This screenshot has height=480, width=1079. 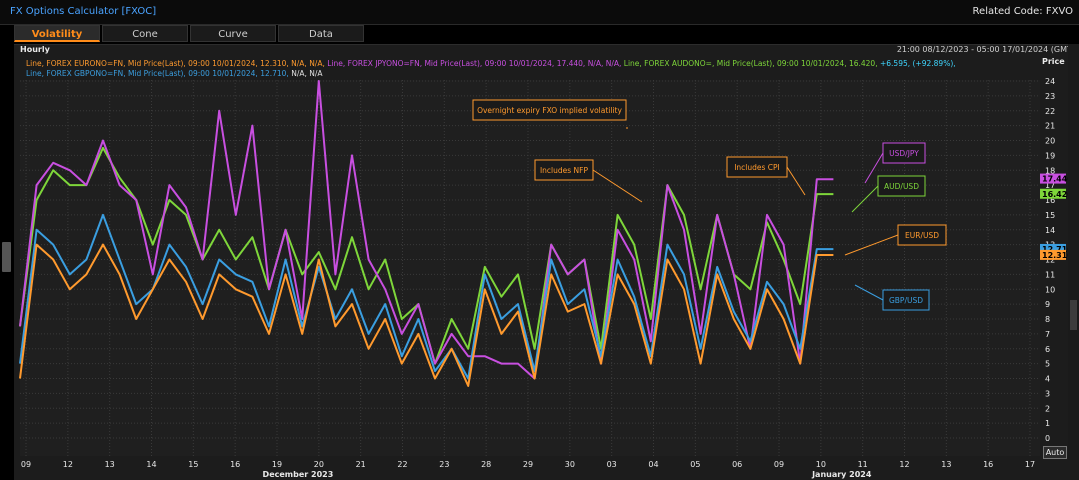 I want to click on annotation-box: Overnight expiry FXO implied volatility, so click(x=550, y=114).